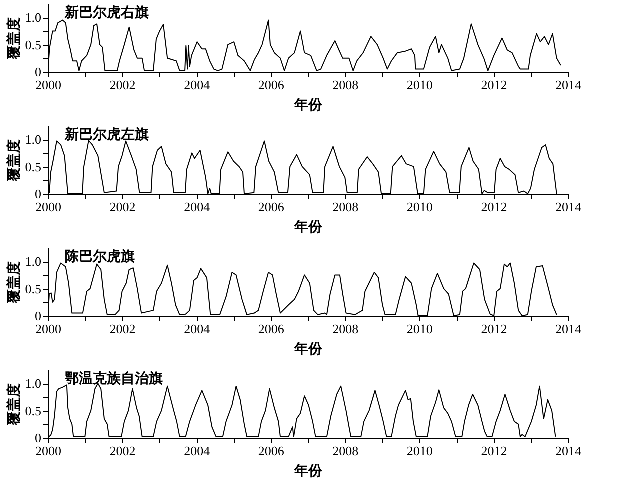 This screenshot has height=494, width=626. Describe the element at coordinates (106, 134) in the screenshot. I see `chart-title: 新巴尔虎左旗` at that location.